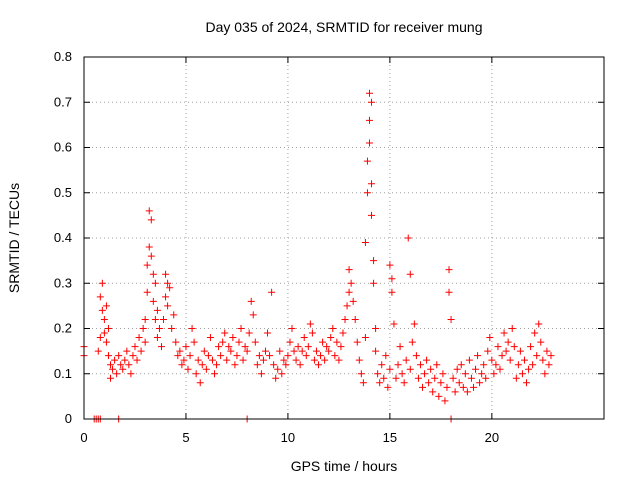  I want to click on x-axis-label: GPS time / hours, so click(344, 466).